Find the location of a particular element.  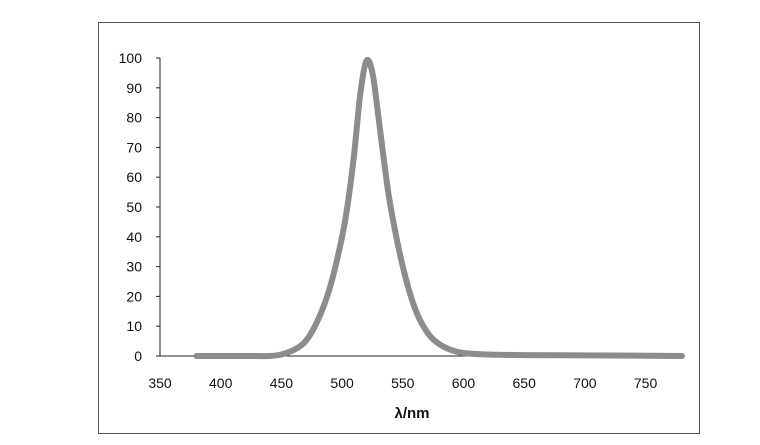

y-tick-label: 60 is located at coordinates (134, 177).